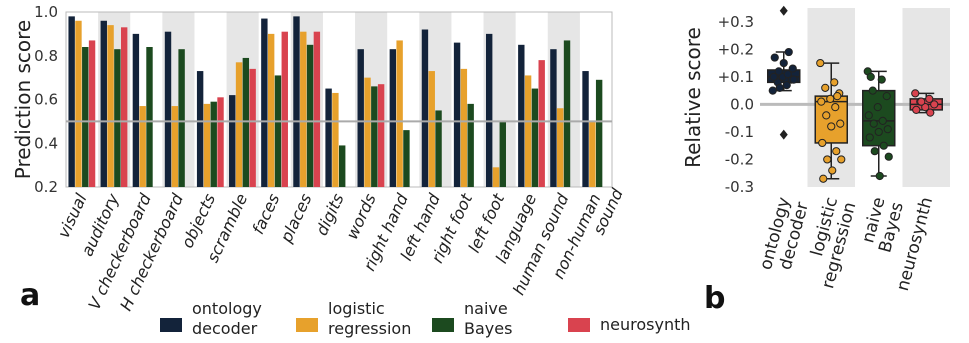  What do you see at coordinates (831, 119) in the screenshot?
I see `box-logistic_regression` at bounding box center [831, 119].